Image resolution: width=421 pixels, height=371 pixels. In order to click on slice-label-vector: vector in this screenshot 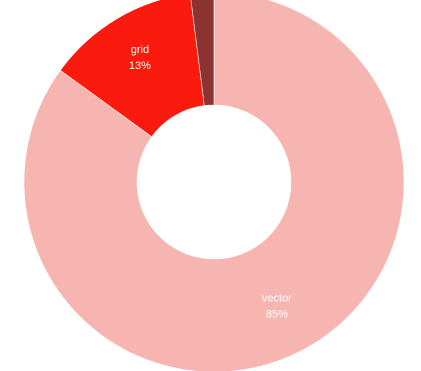, I will do `click(277, 298)`.